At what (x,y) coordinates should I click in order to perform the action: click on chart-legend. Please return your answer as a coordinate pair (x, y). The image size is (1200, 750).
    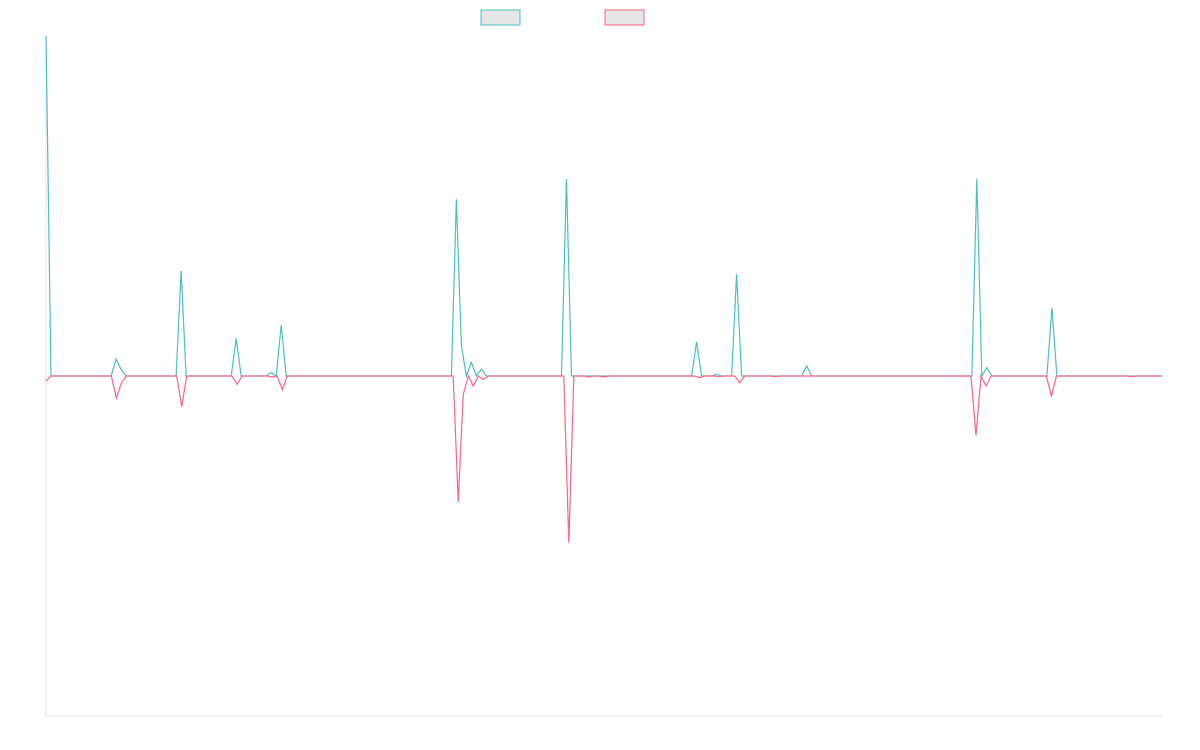
    Looking at the image, I should click on (562, 17).